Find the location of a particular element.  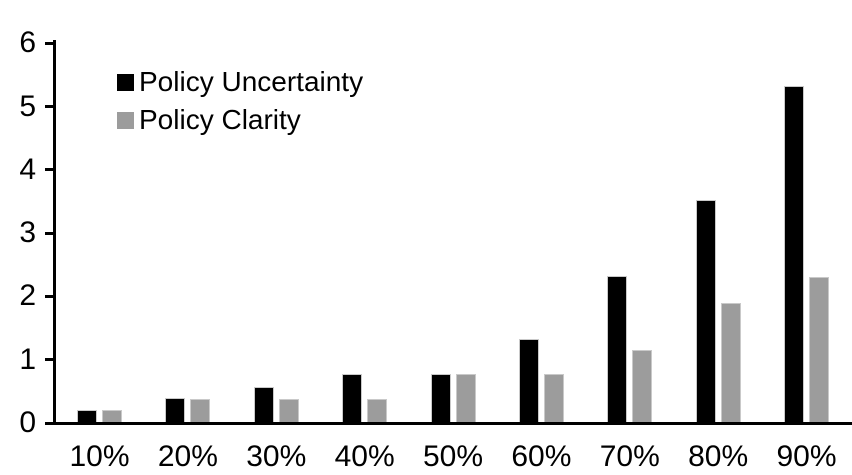

y-axis-line is located at coordinates (54, 232).